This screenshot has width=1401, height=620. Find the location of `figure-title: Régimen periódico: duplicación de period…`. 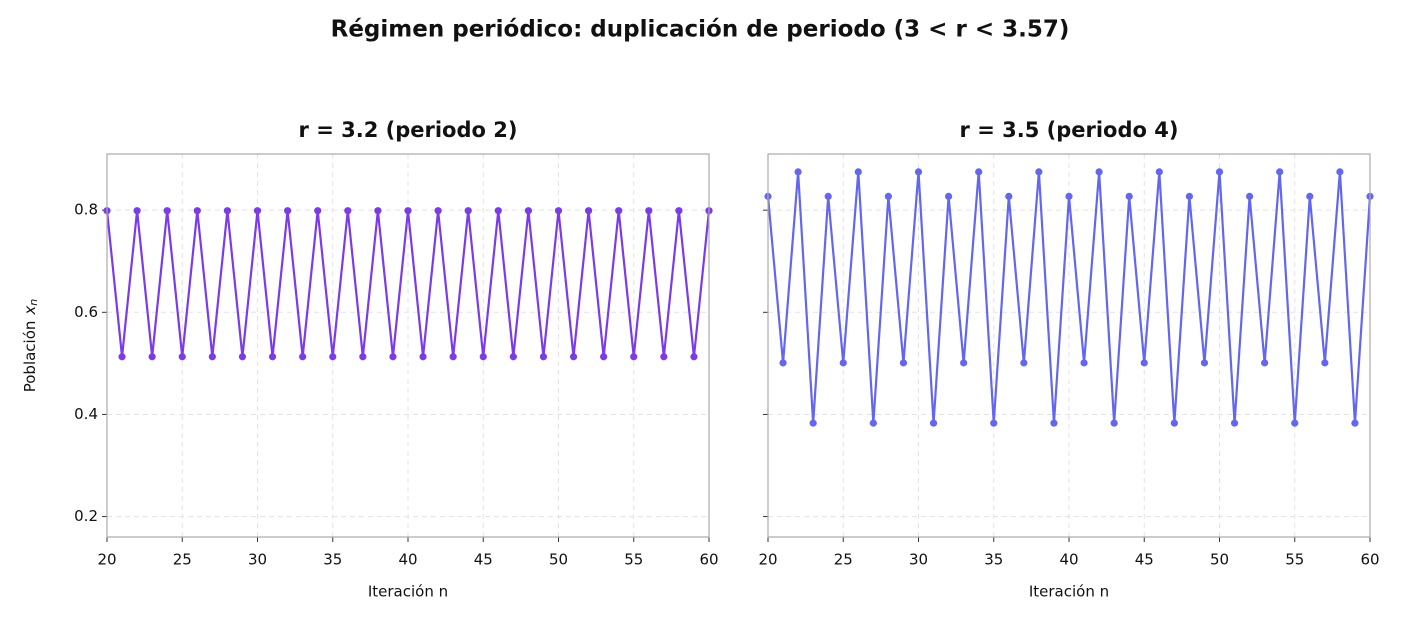

figure-title: Régimen periódico: duplicación de period… is located at coordinates (700, 30).